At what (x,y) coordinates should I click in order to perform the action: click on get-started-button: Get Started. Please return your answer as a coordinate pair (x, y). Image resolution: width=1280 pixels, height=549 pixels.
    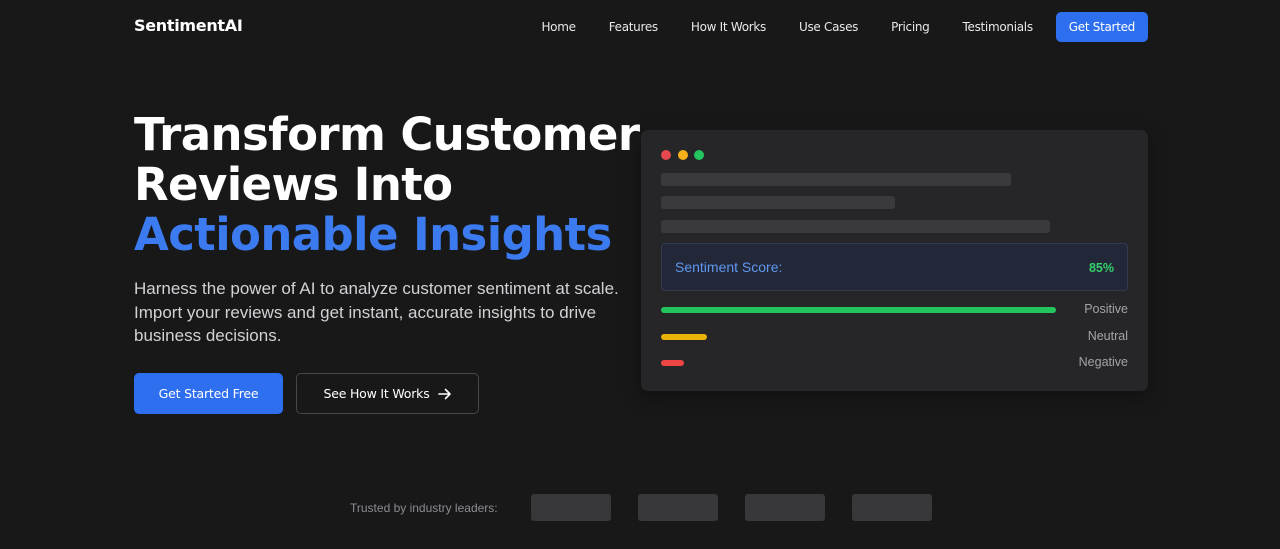
    Looking at the image, I should click on (1101, 27).